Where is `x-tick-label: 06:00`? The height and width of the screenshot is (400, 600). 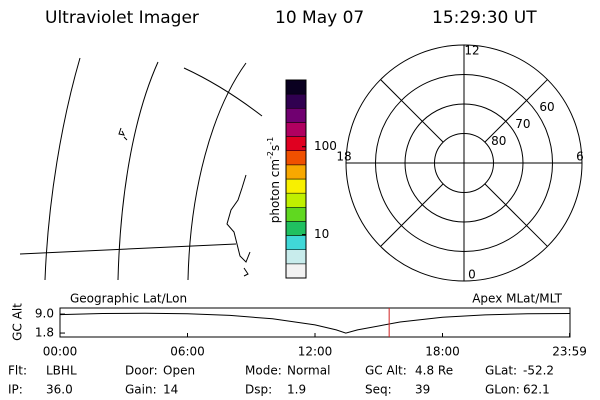
x-tick-label: 06:00 is located at coordinates (187, 352).